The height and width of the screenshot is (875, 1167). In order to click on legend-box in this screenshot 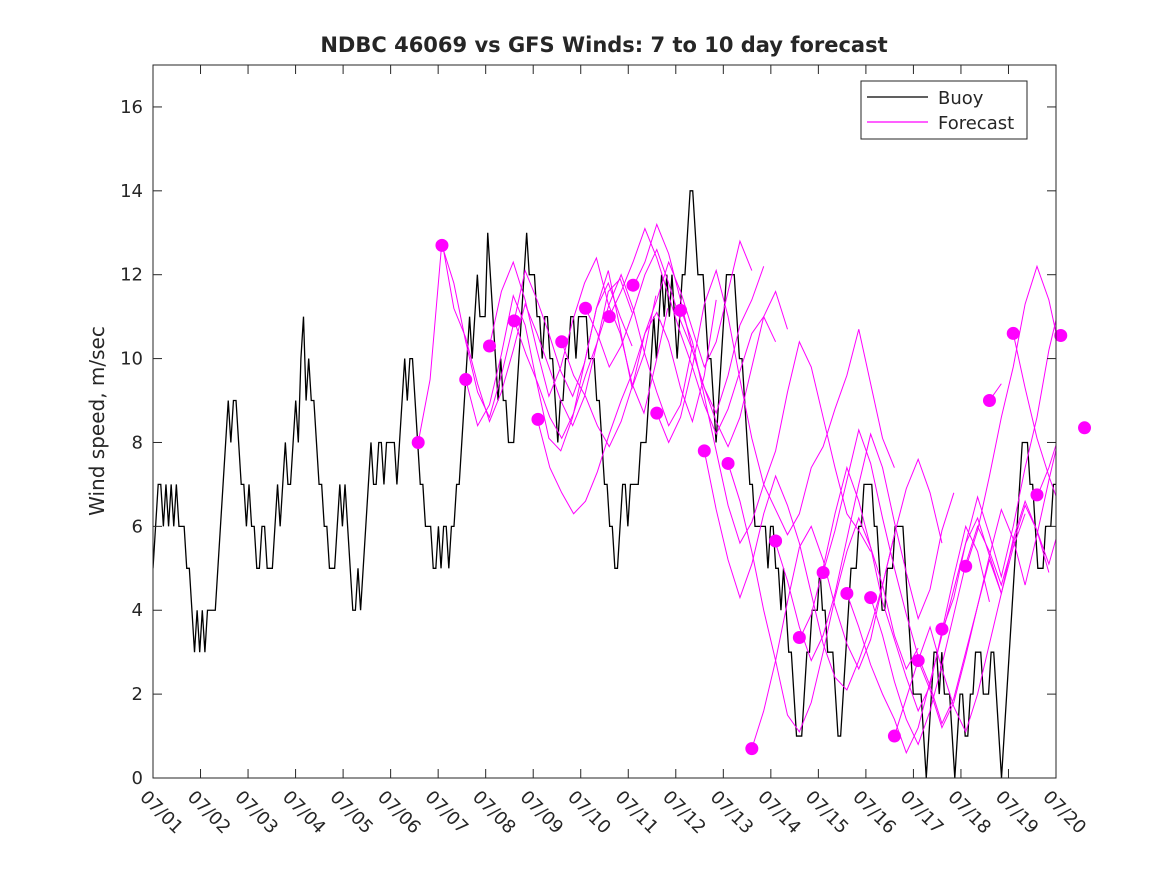, I will do `click(944, 110)`.